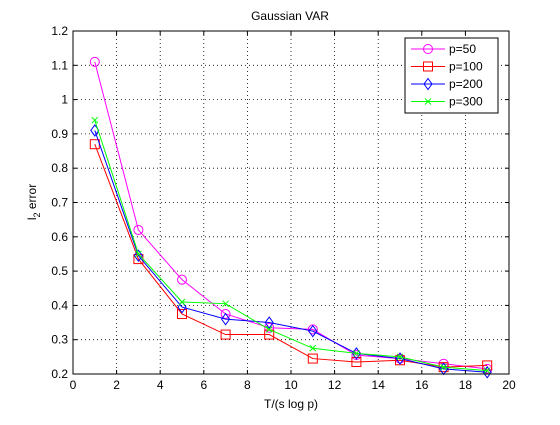  I want to click on y-tick-labels: 0.2 0.3 0.4 0.5 0.6 0.7 0.8 0.9 1 1.1 1.2, so click(59, 202).